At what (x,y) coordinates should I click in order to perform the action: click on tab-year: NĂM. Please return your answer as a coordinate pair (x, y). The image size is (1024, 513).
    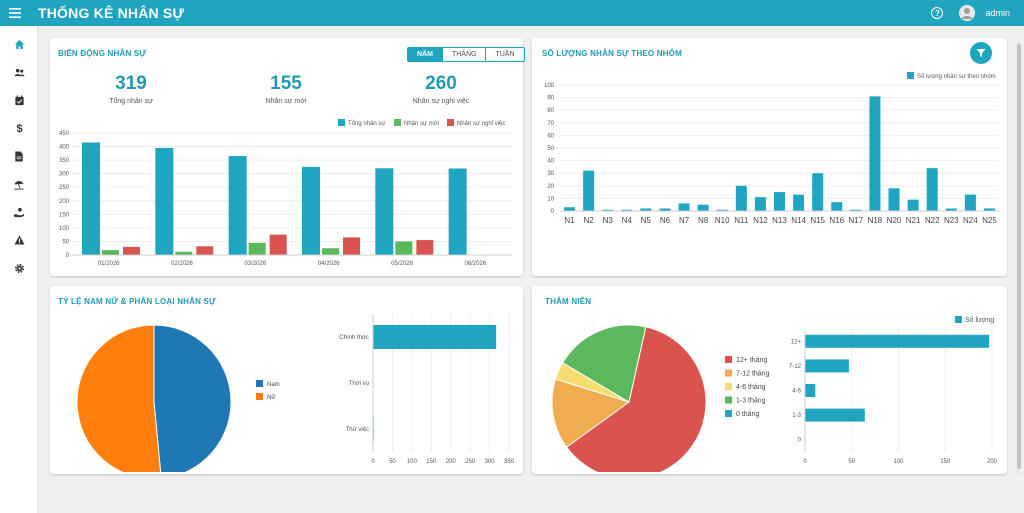
    Looking at the image, I should click on (425, 54).